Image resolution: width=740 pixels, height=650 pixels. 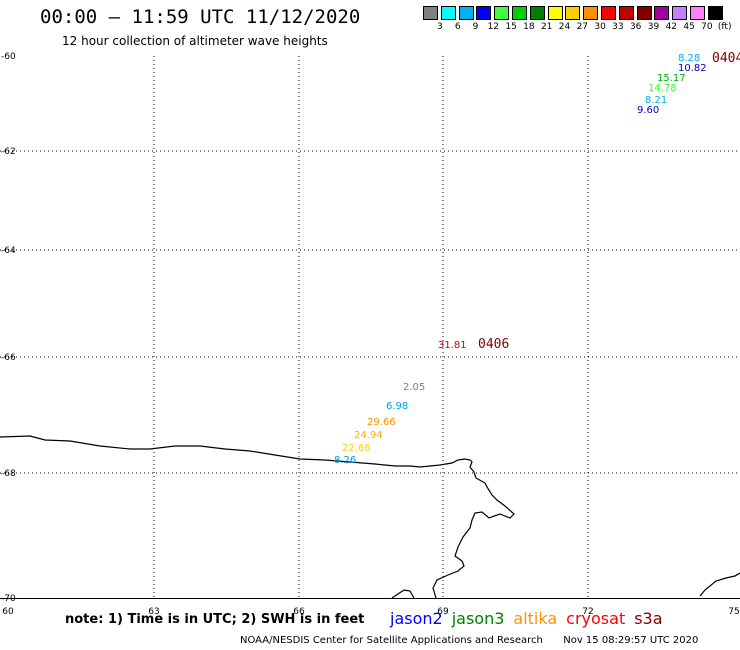 I want to click on coastline-east, so click(x=719, y=584).